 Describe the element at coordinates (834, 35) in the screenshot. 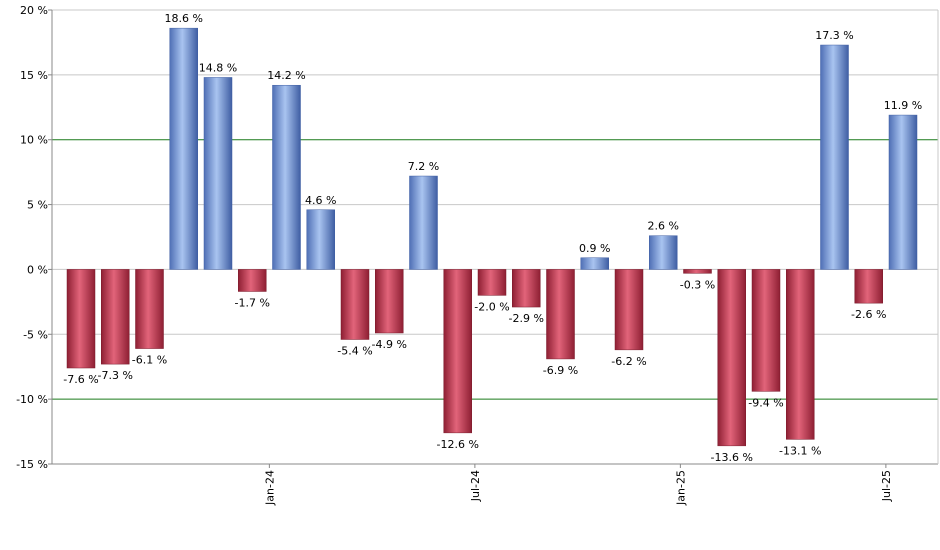

I see `data-label: 17.3 %` at that location.